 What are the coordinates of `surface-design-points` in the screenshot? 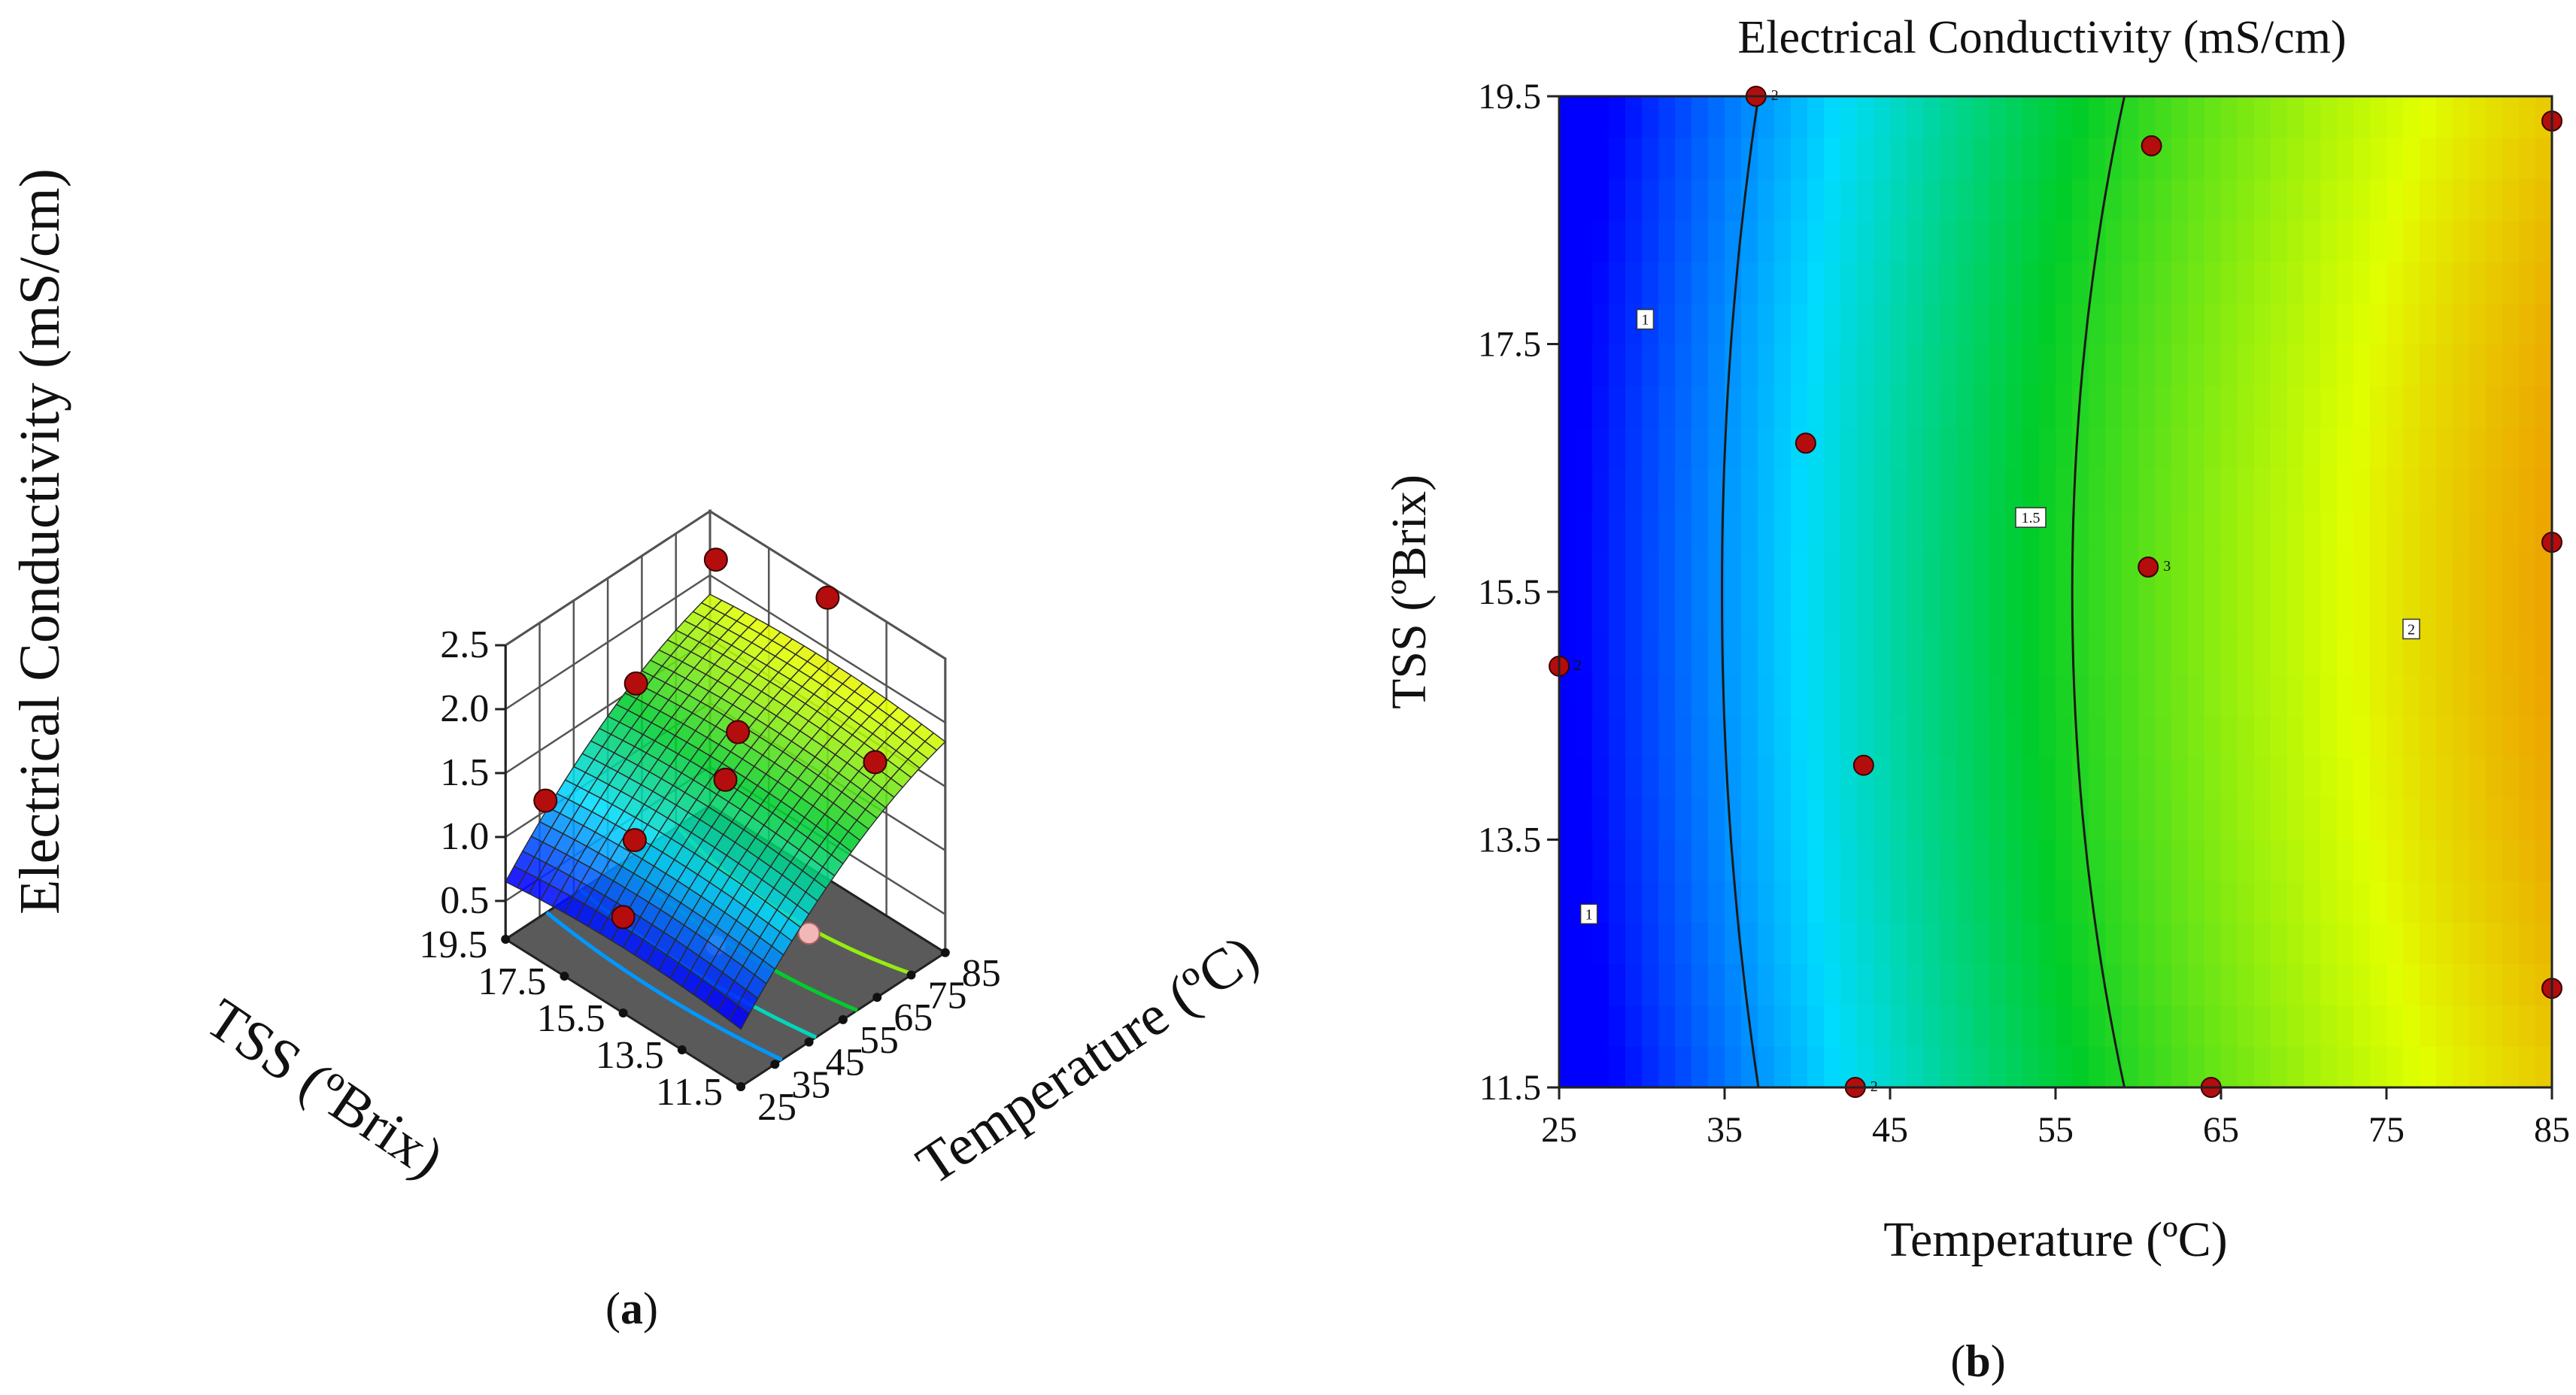 It's located at (710, 738).